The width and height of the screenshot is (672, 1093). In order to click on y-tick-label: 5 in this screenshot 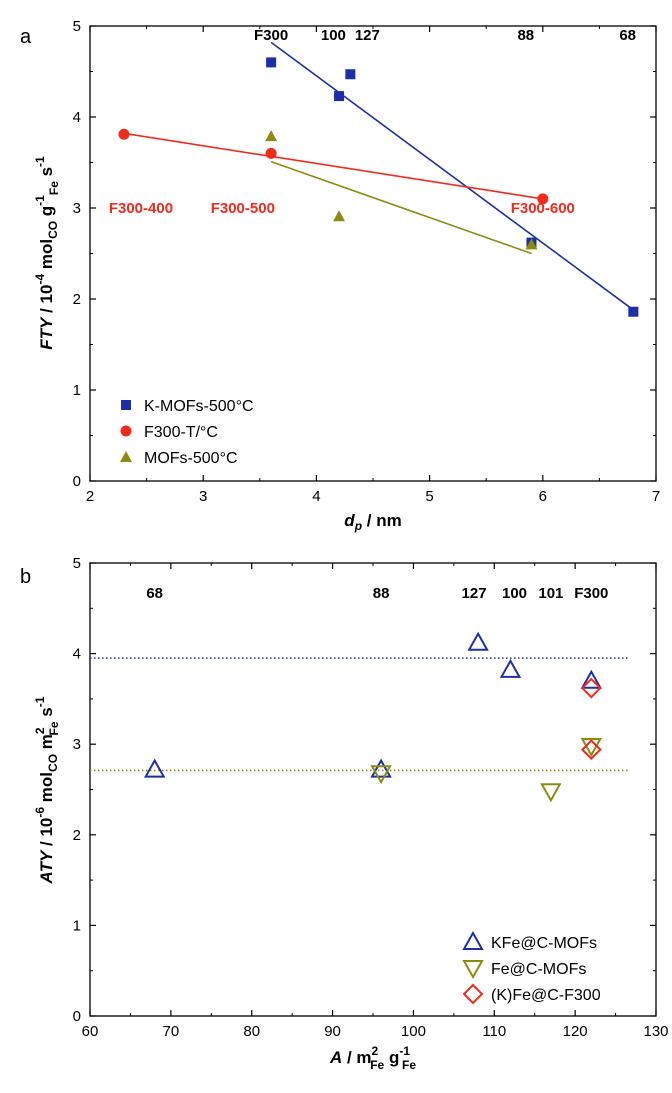, I will do `click(77, 26)`.